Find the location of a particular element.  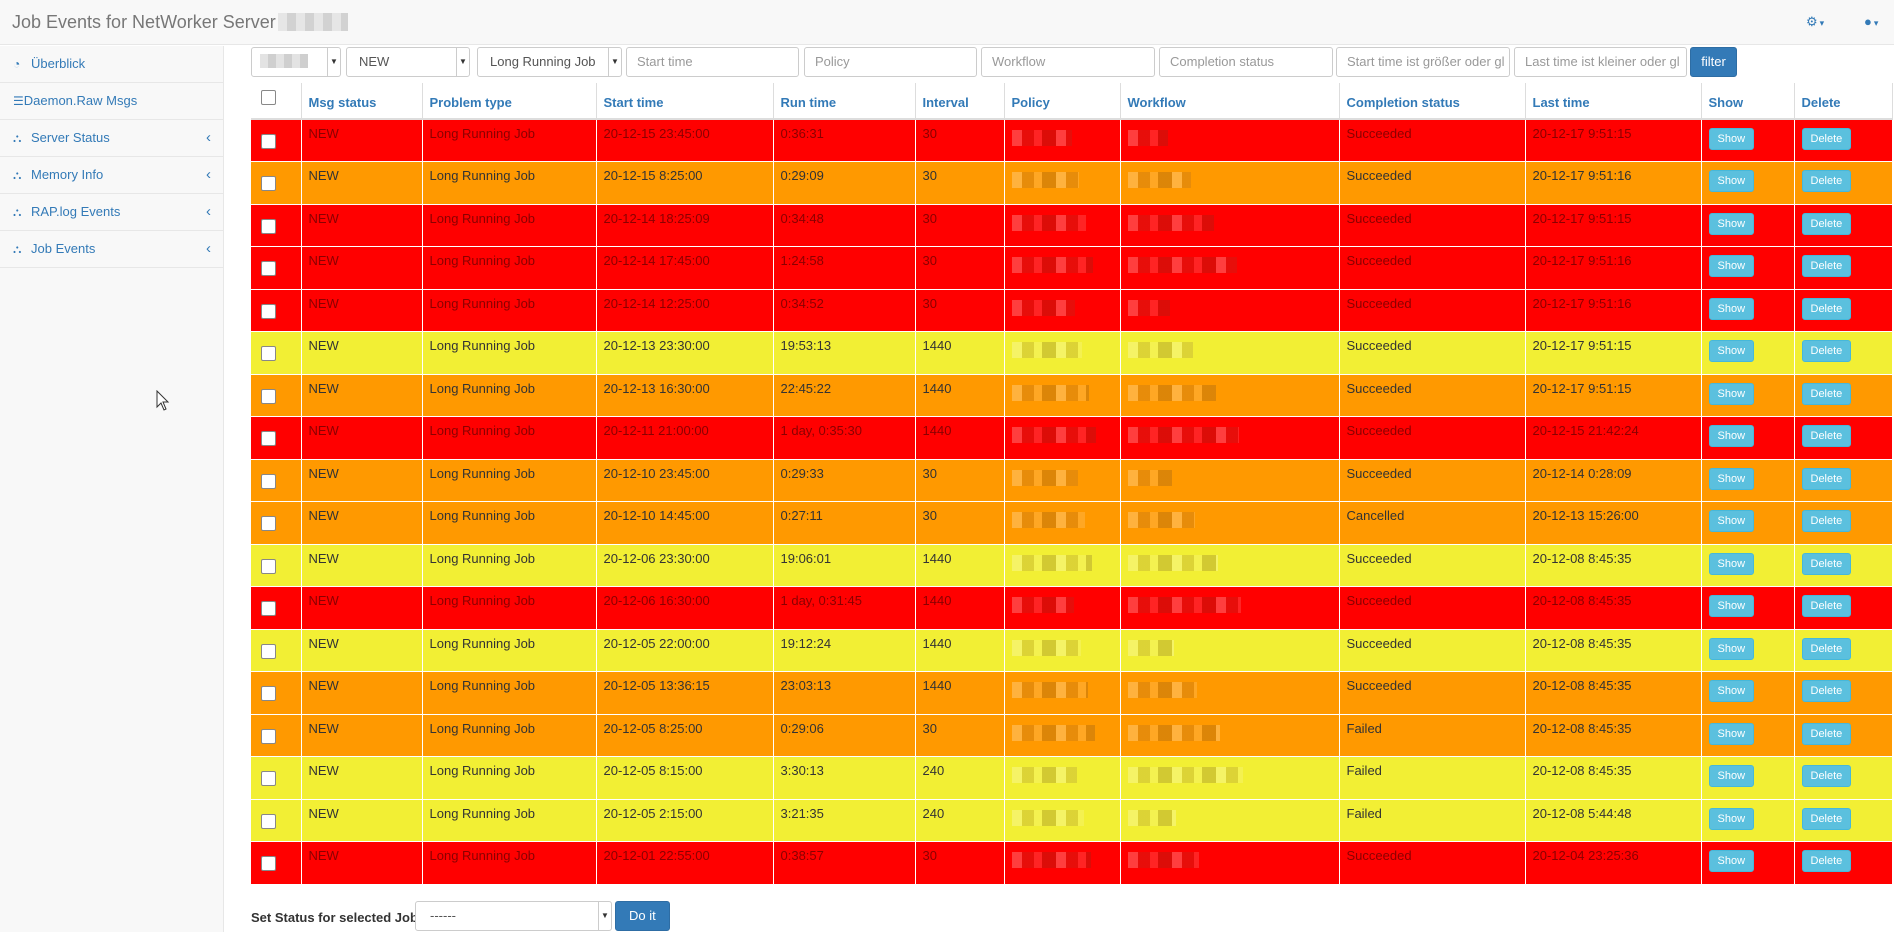

workflow-input: Workflow is located at coordinates (1068, 62).